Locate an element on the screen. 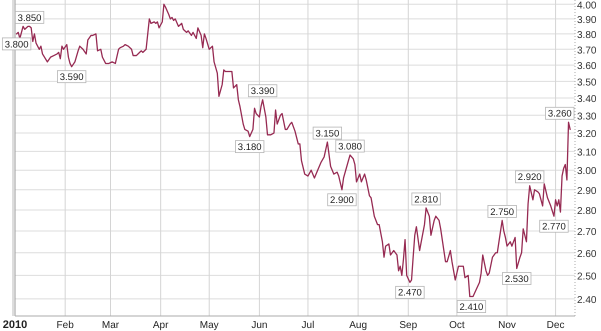 The image size is (601, 331). annotation: 2.470 is located at coordinates (410, 293).